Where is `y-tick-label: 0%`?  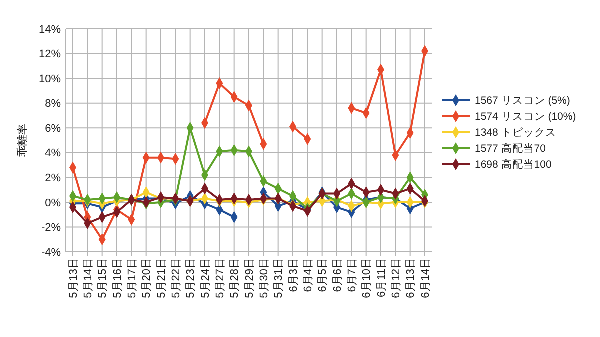 y-tick-label: 0% is located at coordinates (53, 203).